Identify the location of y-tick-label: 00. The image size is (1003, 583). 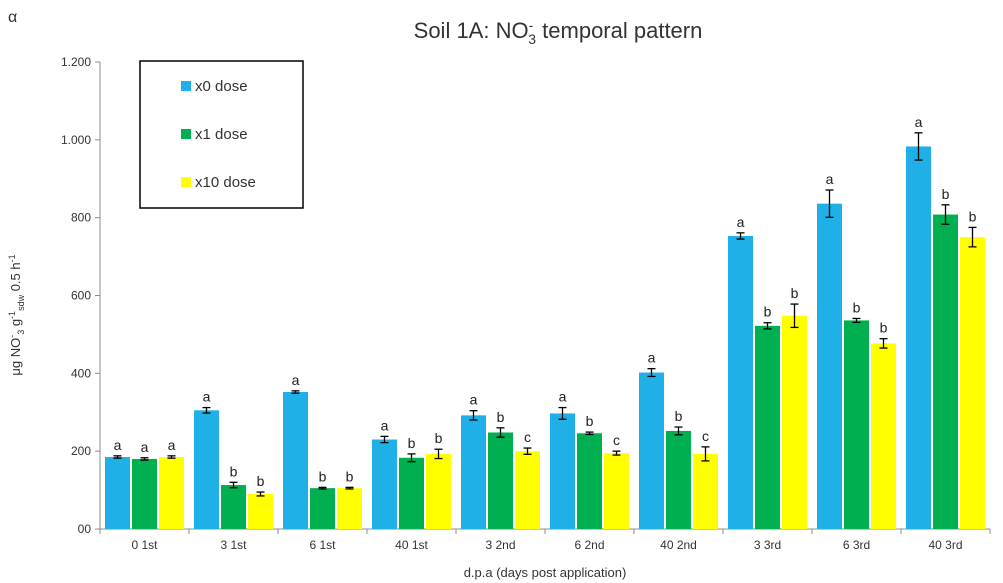
(85, 529).